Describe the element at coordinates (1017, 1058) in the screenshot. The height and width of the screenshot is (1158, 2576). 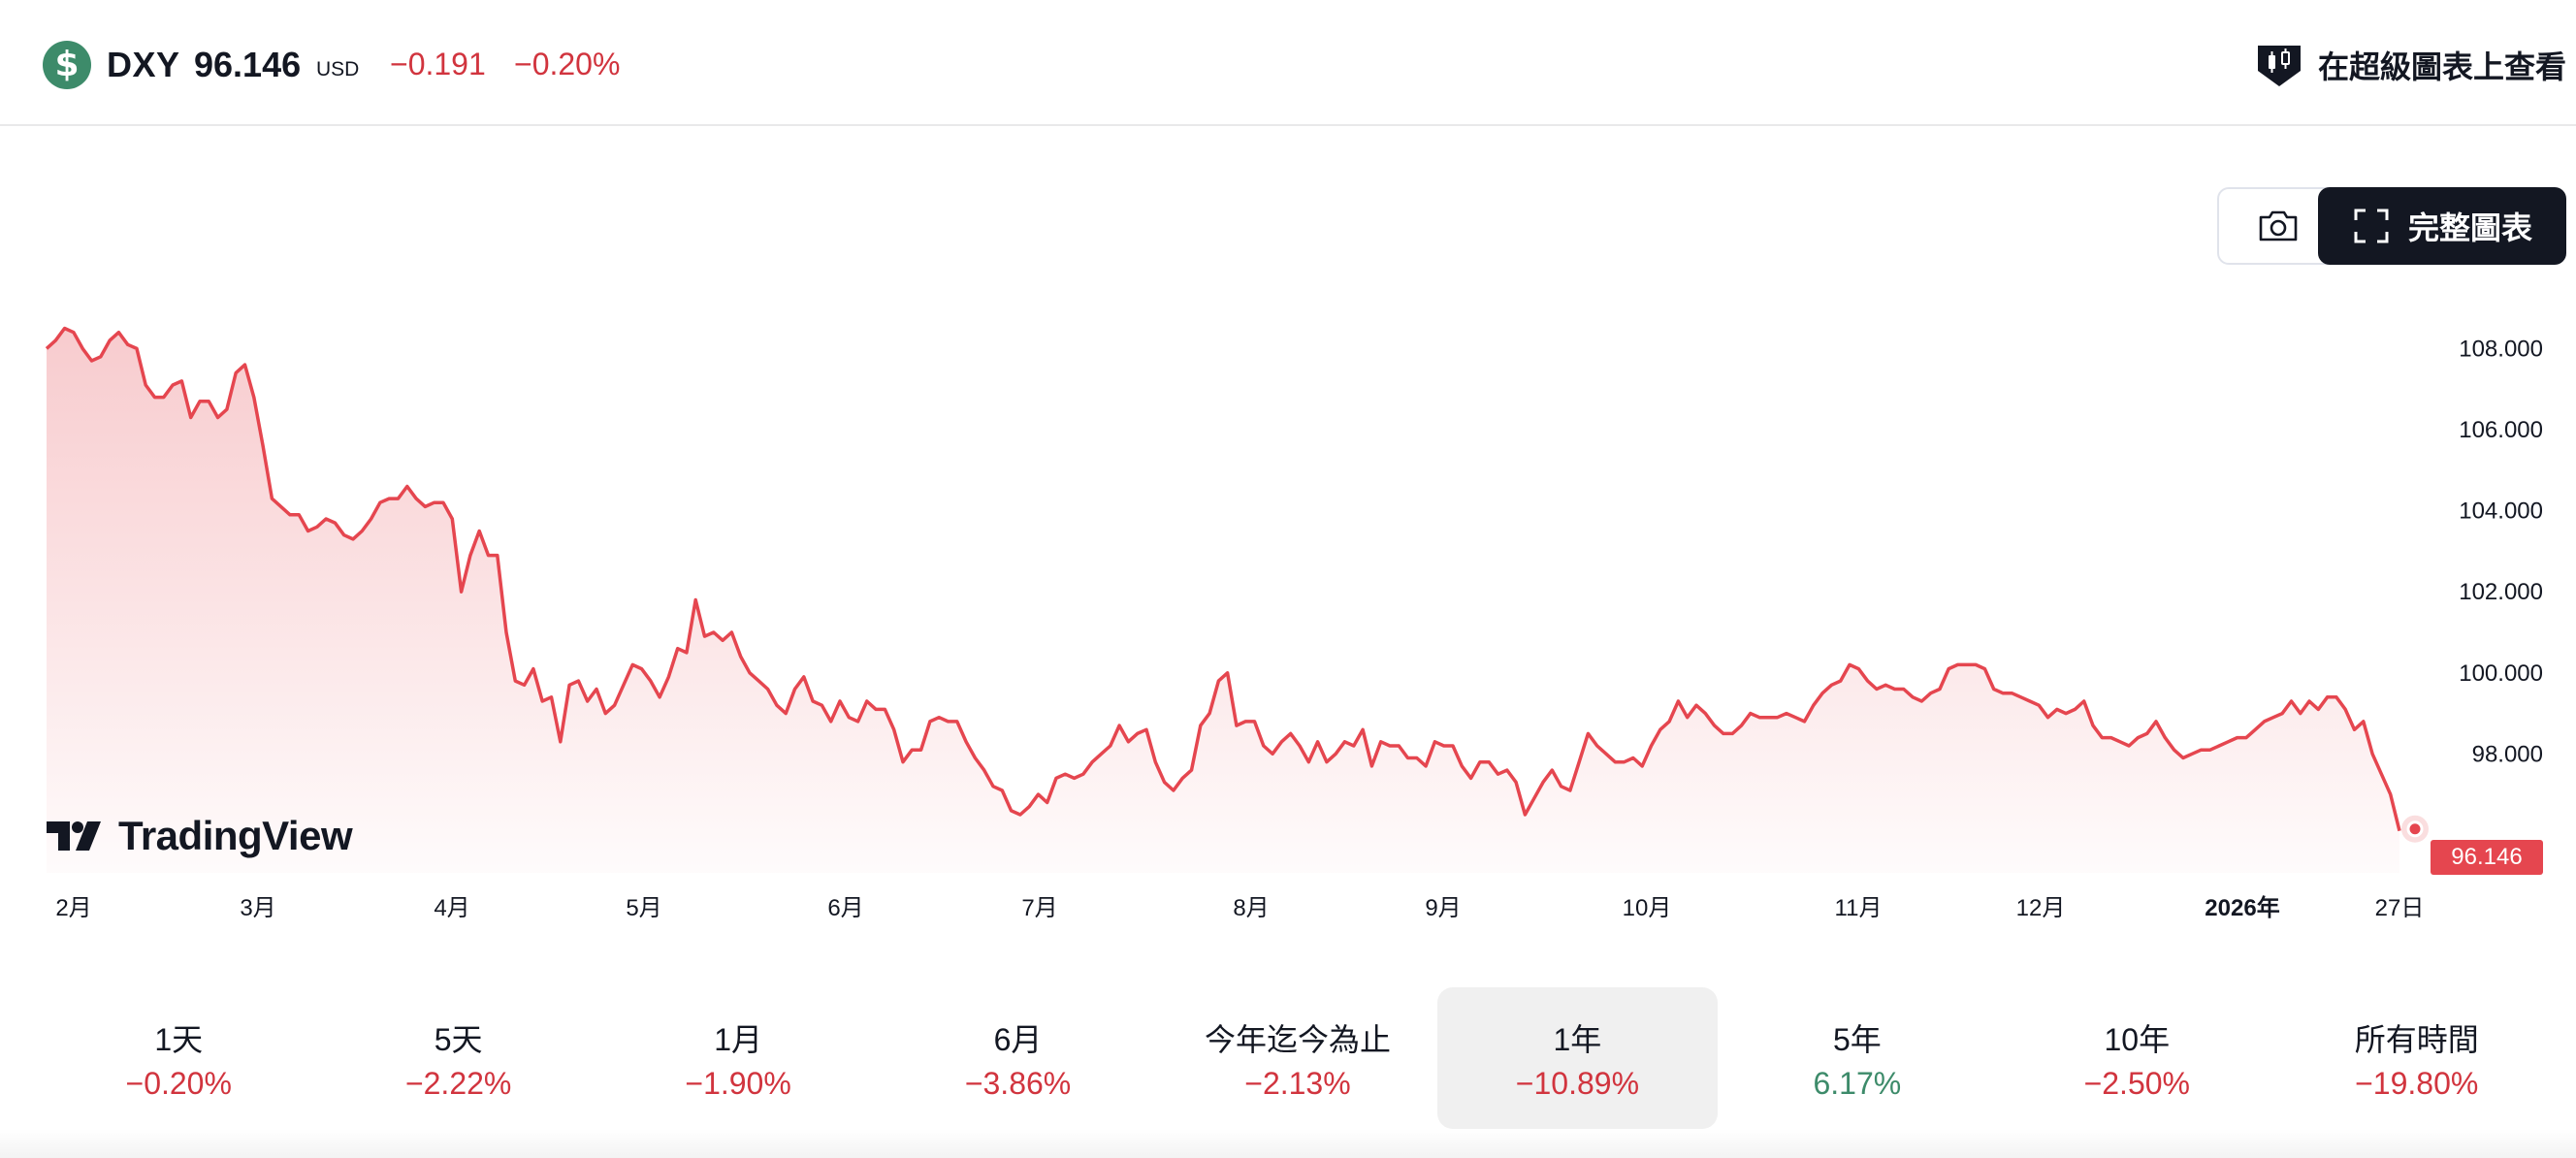
I see `period-6m: 6月 −3.86%` at that location.